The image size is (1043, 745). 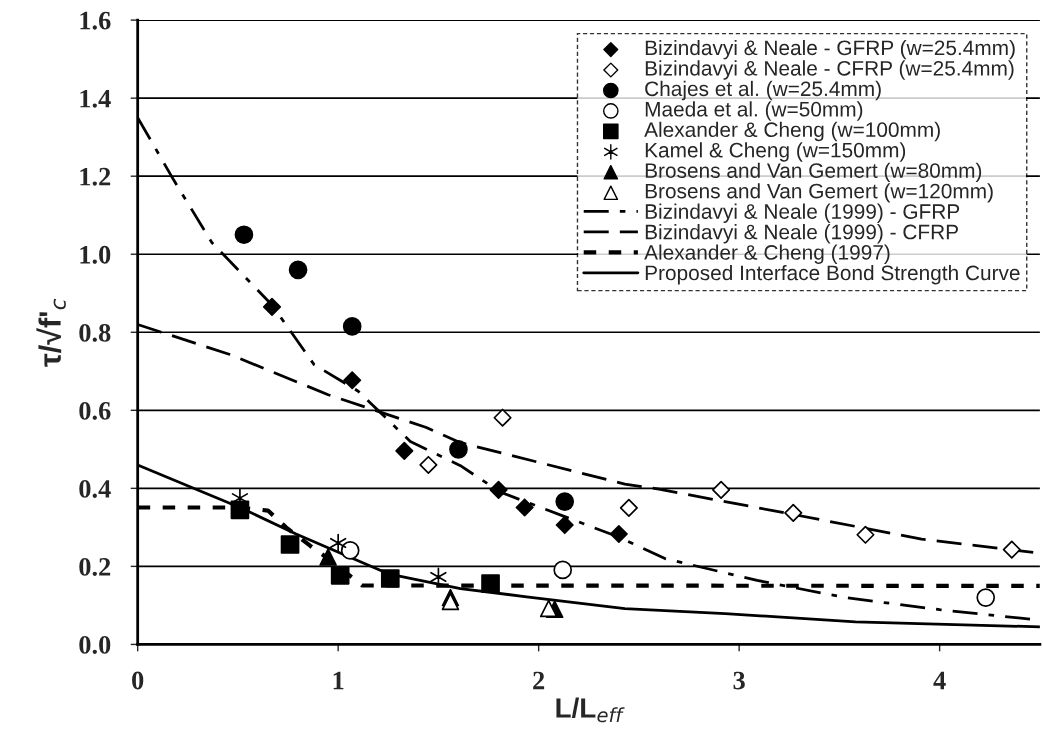 I want to click on legend-label: Alexander & Cheng (w=100mm), so click(x=792, y=131).